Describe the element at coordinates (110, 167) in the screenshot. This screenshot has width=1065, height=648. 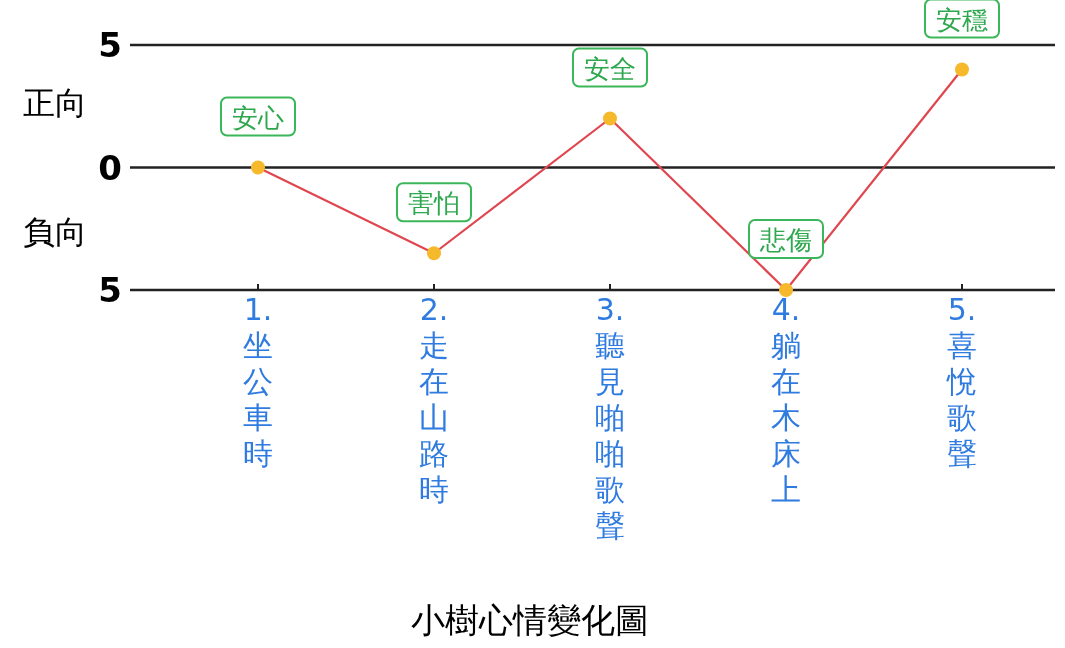
I see `y-tick-label: 0` at that location.